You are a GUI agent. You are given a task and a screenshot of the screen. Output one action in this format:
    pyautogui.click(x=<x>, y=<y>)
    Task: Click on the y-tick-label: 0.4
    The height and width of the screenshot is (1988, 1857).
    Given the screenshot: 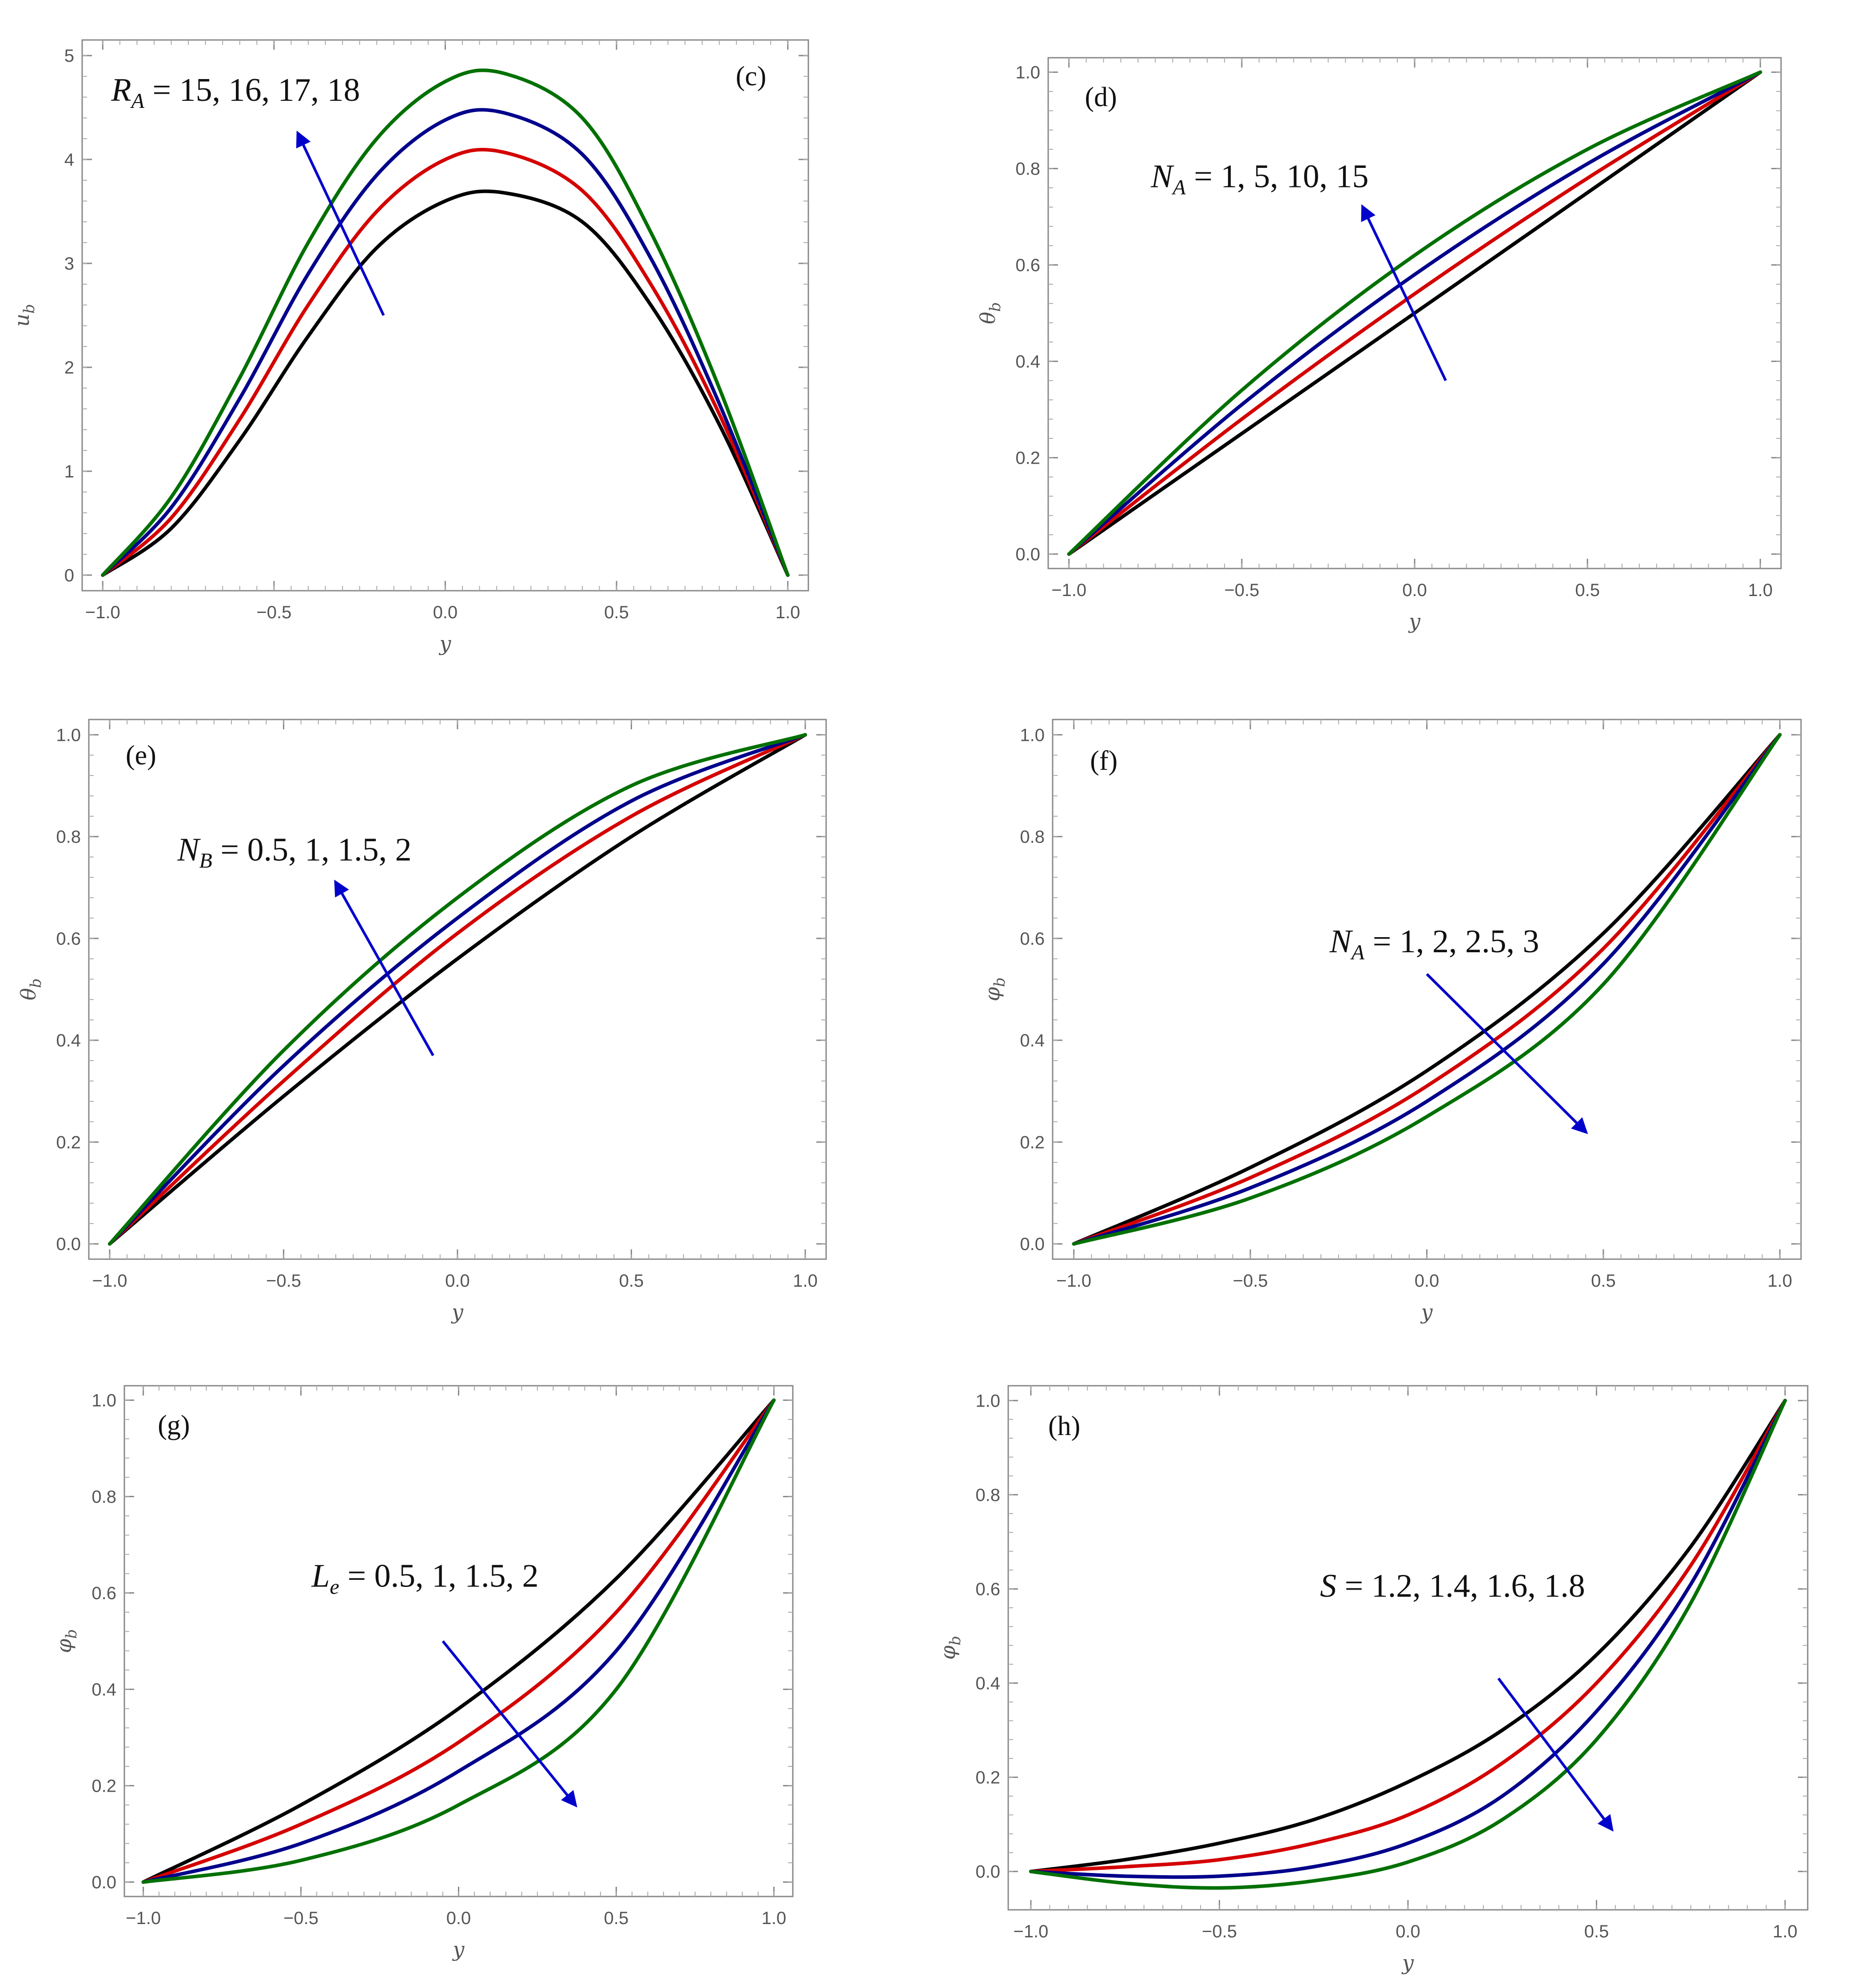 What is the action you would take?
    pyautogui.click(x=1032, y=1040)
    